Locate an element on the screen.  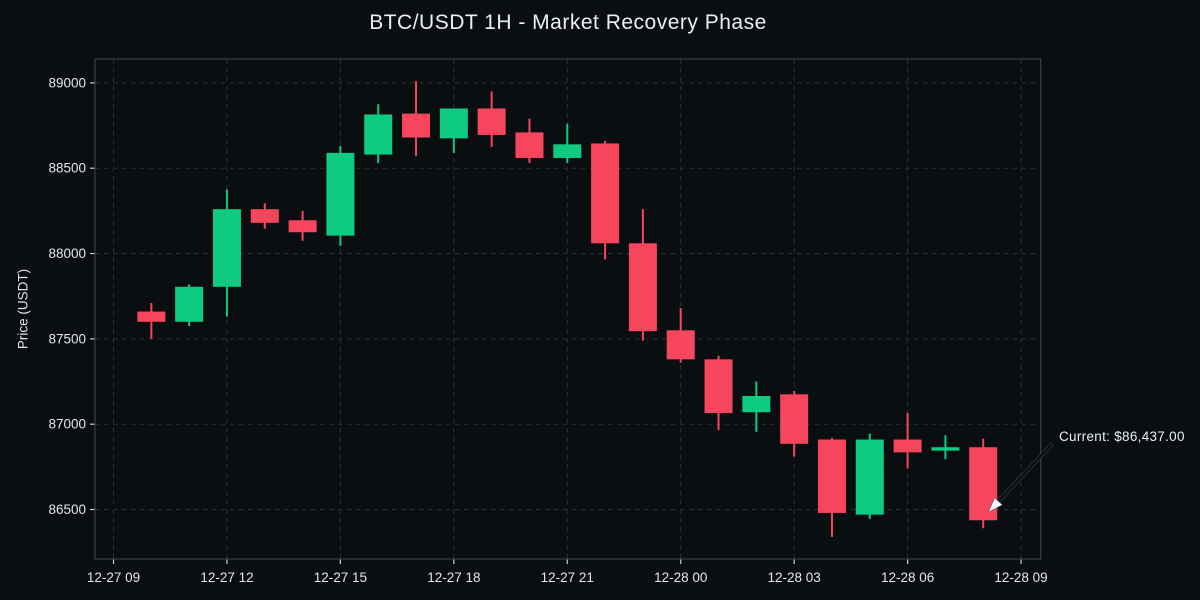
y-tick-label: 86500 is located at coordinates (67, 509).